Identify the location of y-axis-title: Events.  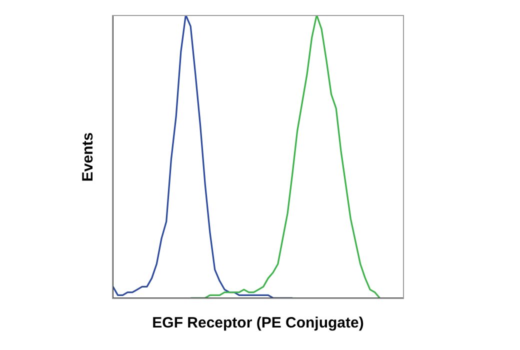
(88, 157).